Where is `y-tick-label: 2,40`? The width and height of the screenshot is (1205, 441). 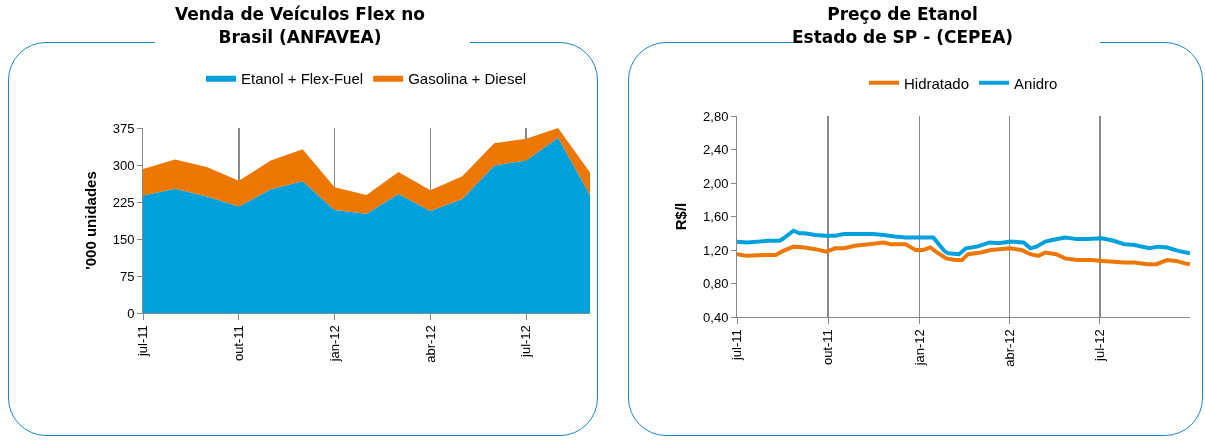
y-tick-label: 2,40 is located at coordinates (716, 150).